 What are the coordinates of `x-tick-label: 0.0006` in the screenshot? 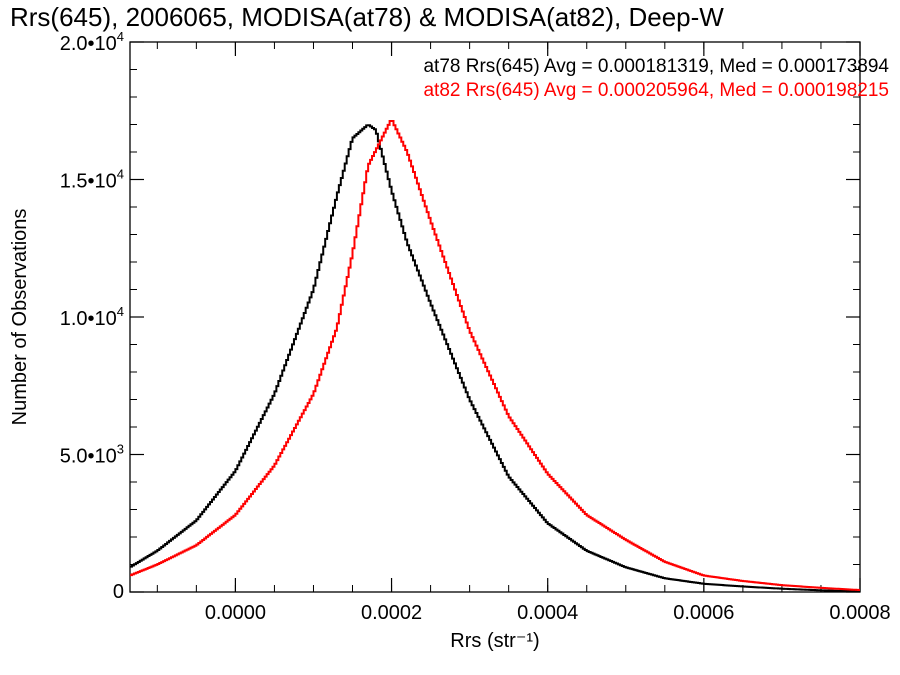 It's located at (703, 613).